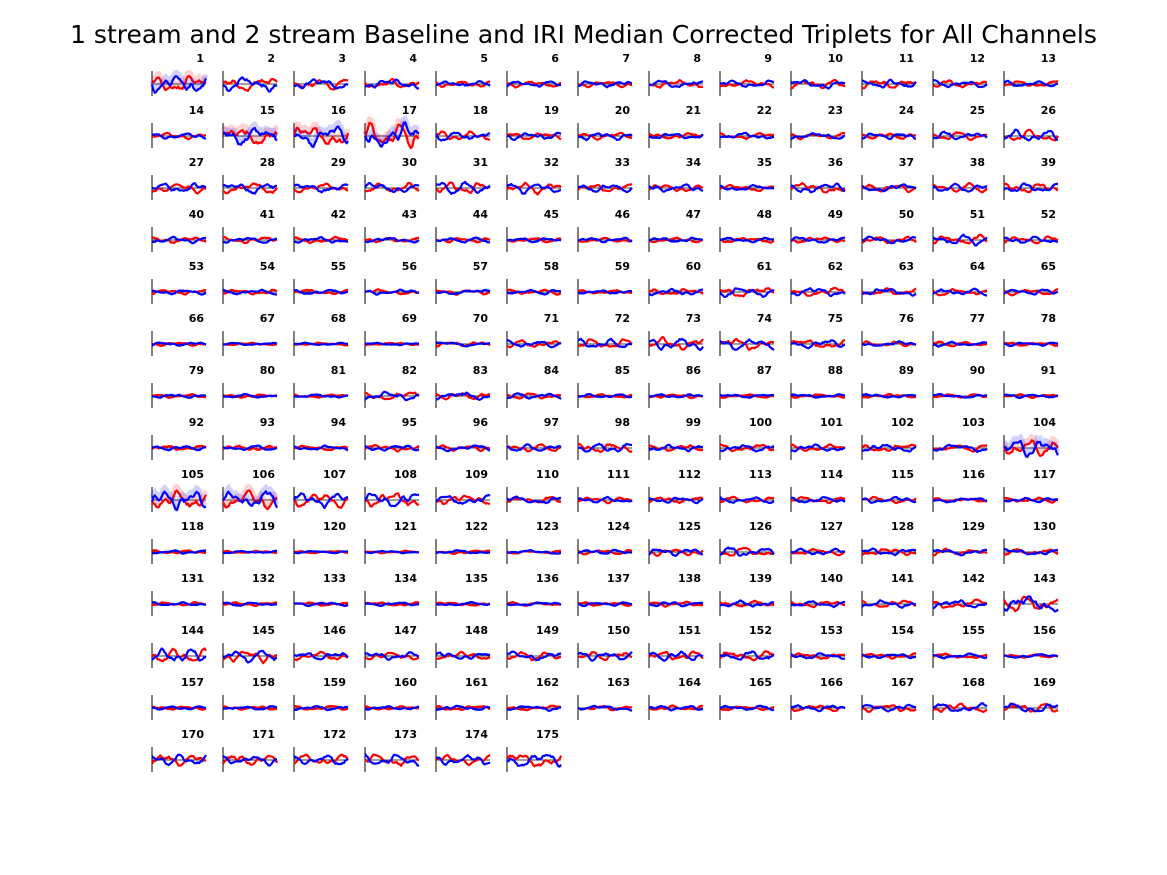 The image size is (1167, 875). What do you see at coordinates (480, 266) in the screenshot?
I see `panel-label: 57` at bounding box center [480, 266].